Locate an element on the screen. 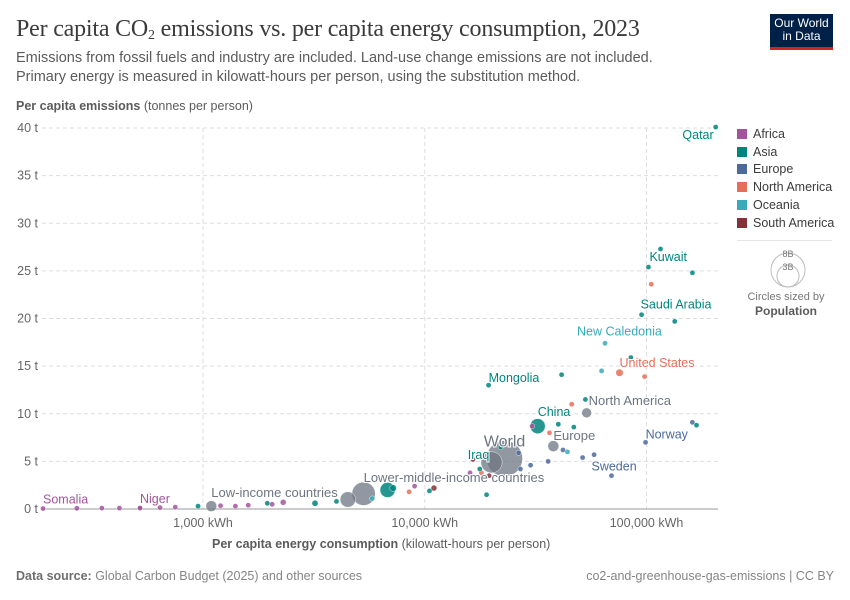 This screenshot has height=600, width=850. point-new-caledonia is located at coordinates (605, 343).